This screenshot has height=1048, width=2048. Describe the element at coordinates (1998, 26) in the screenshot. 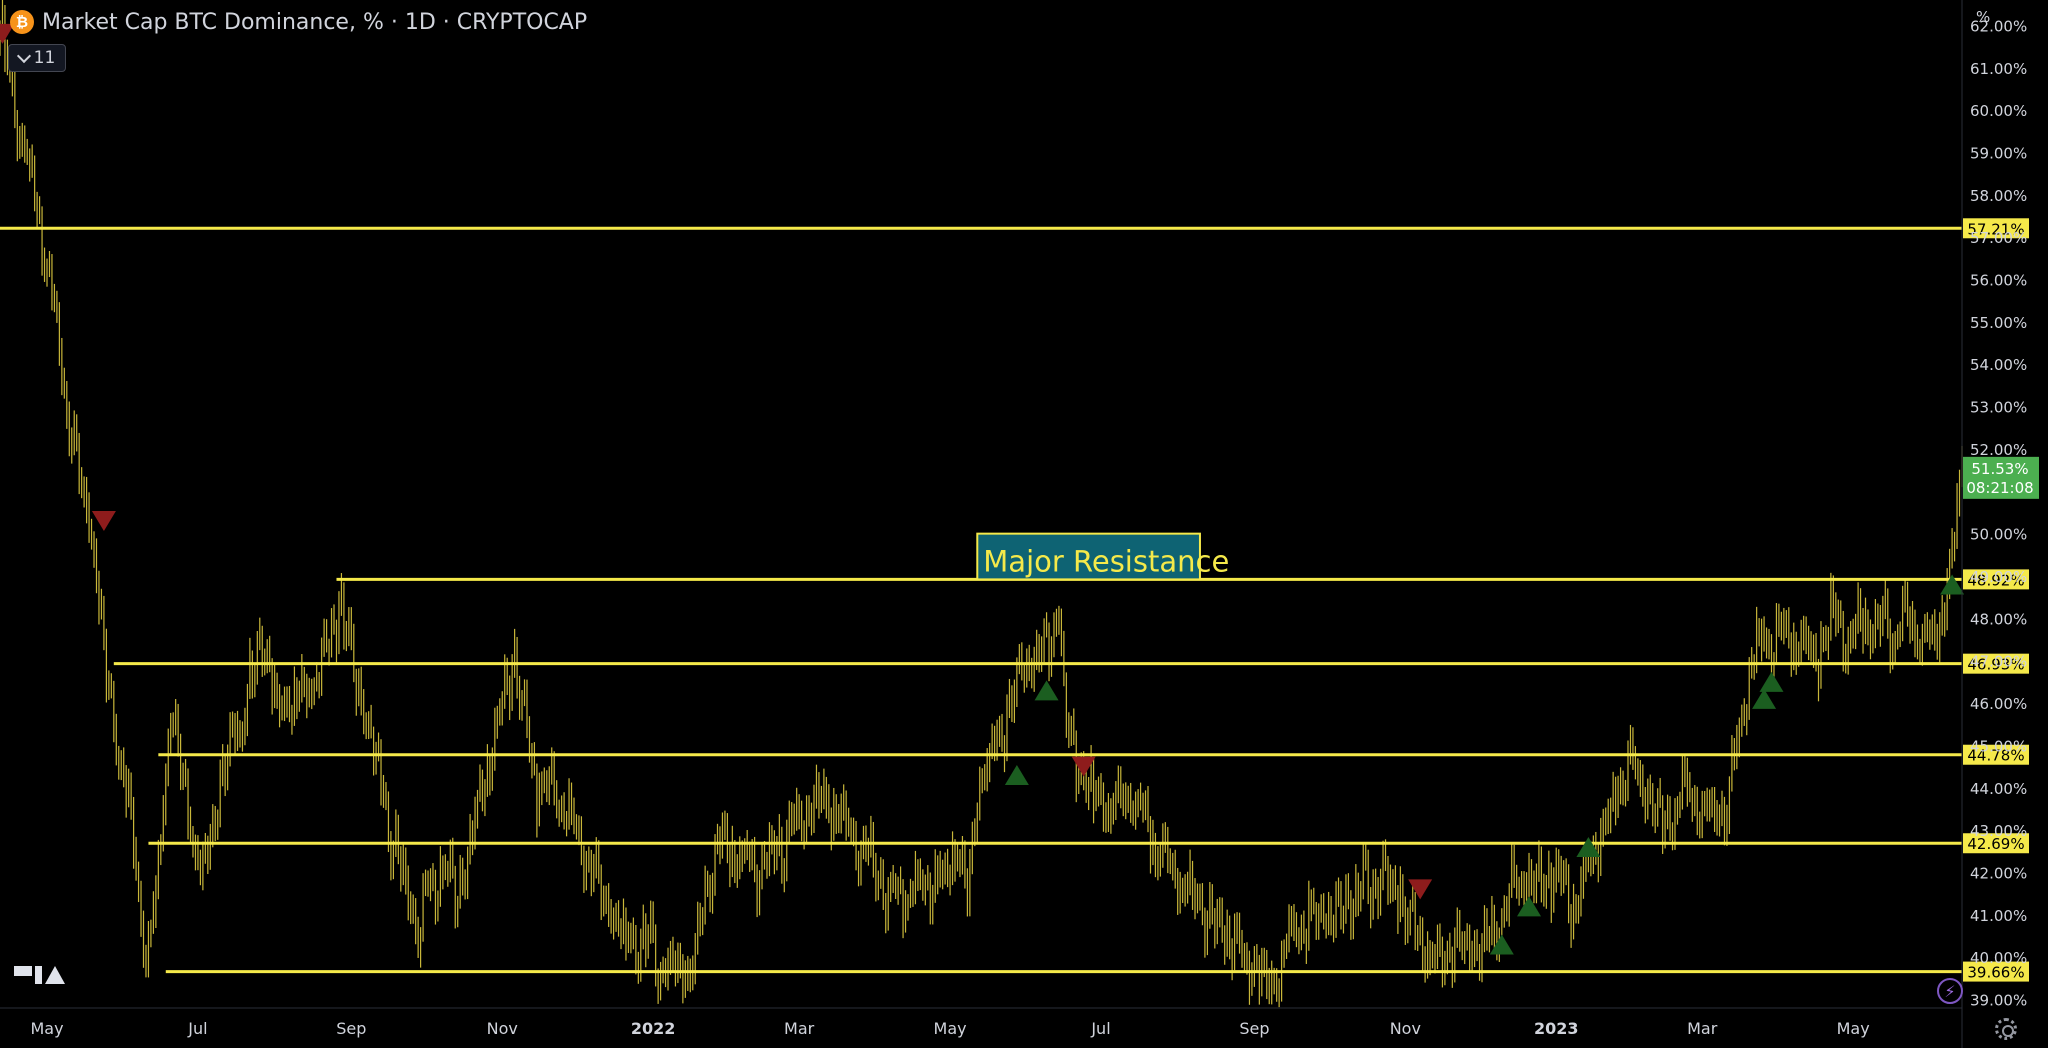

I see `price-tick-label: 62.00%` at that location.